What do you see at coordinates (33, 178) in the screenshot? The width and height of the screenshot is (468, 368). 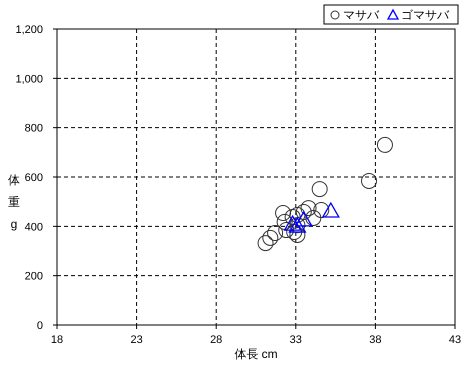 I see `y-tick-label: 600` at bounding box center [33, 178].